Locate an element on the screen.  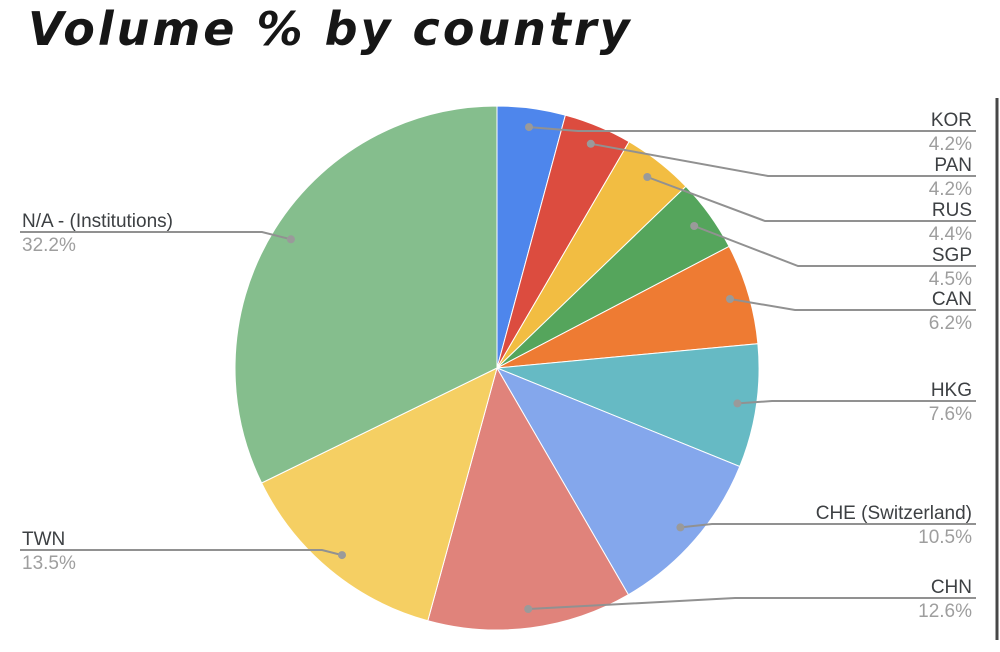
callout-line-twn is located at coordinates (181, 553).